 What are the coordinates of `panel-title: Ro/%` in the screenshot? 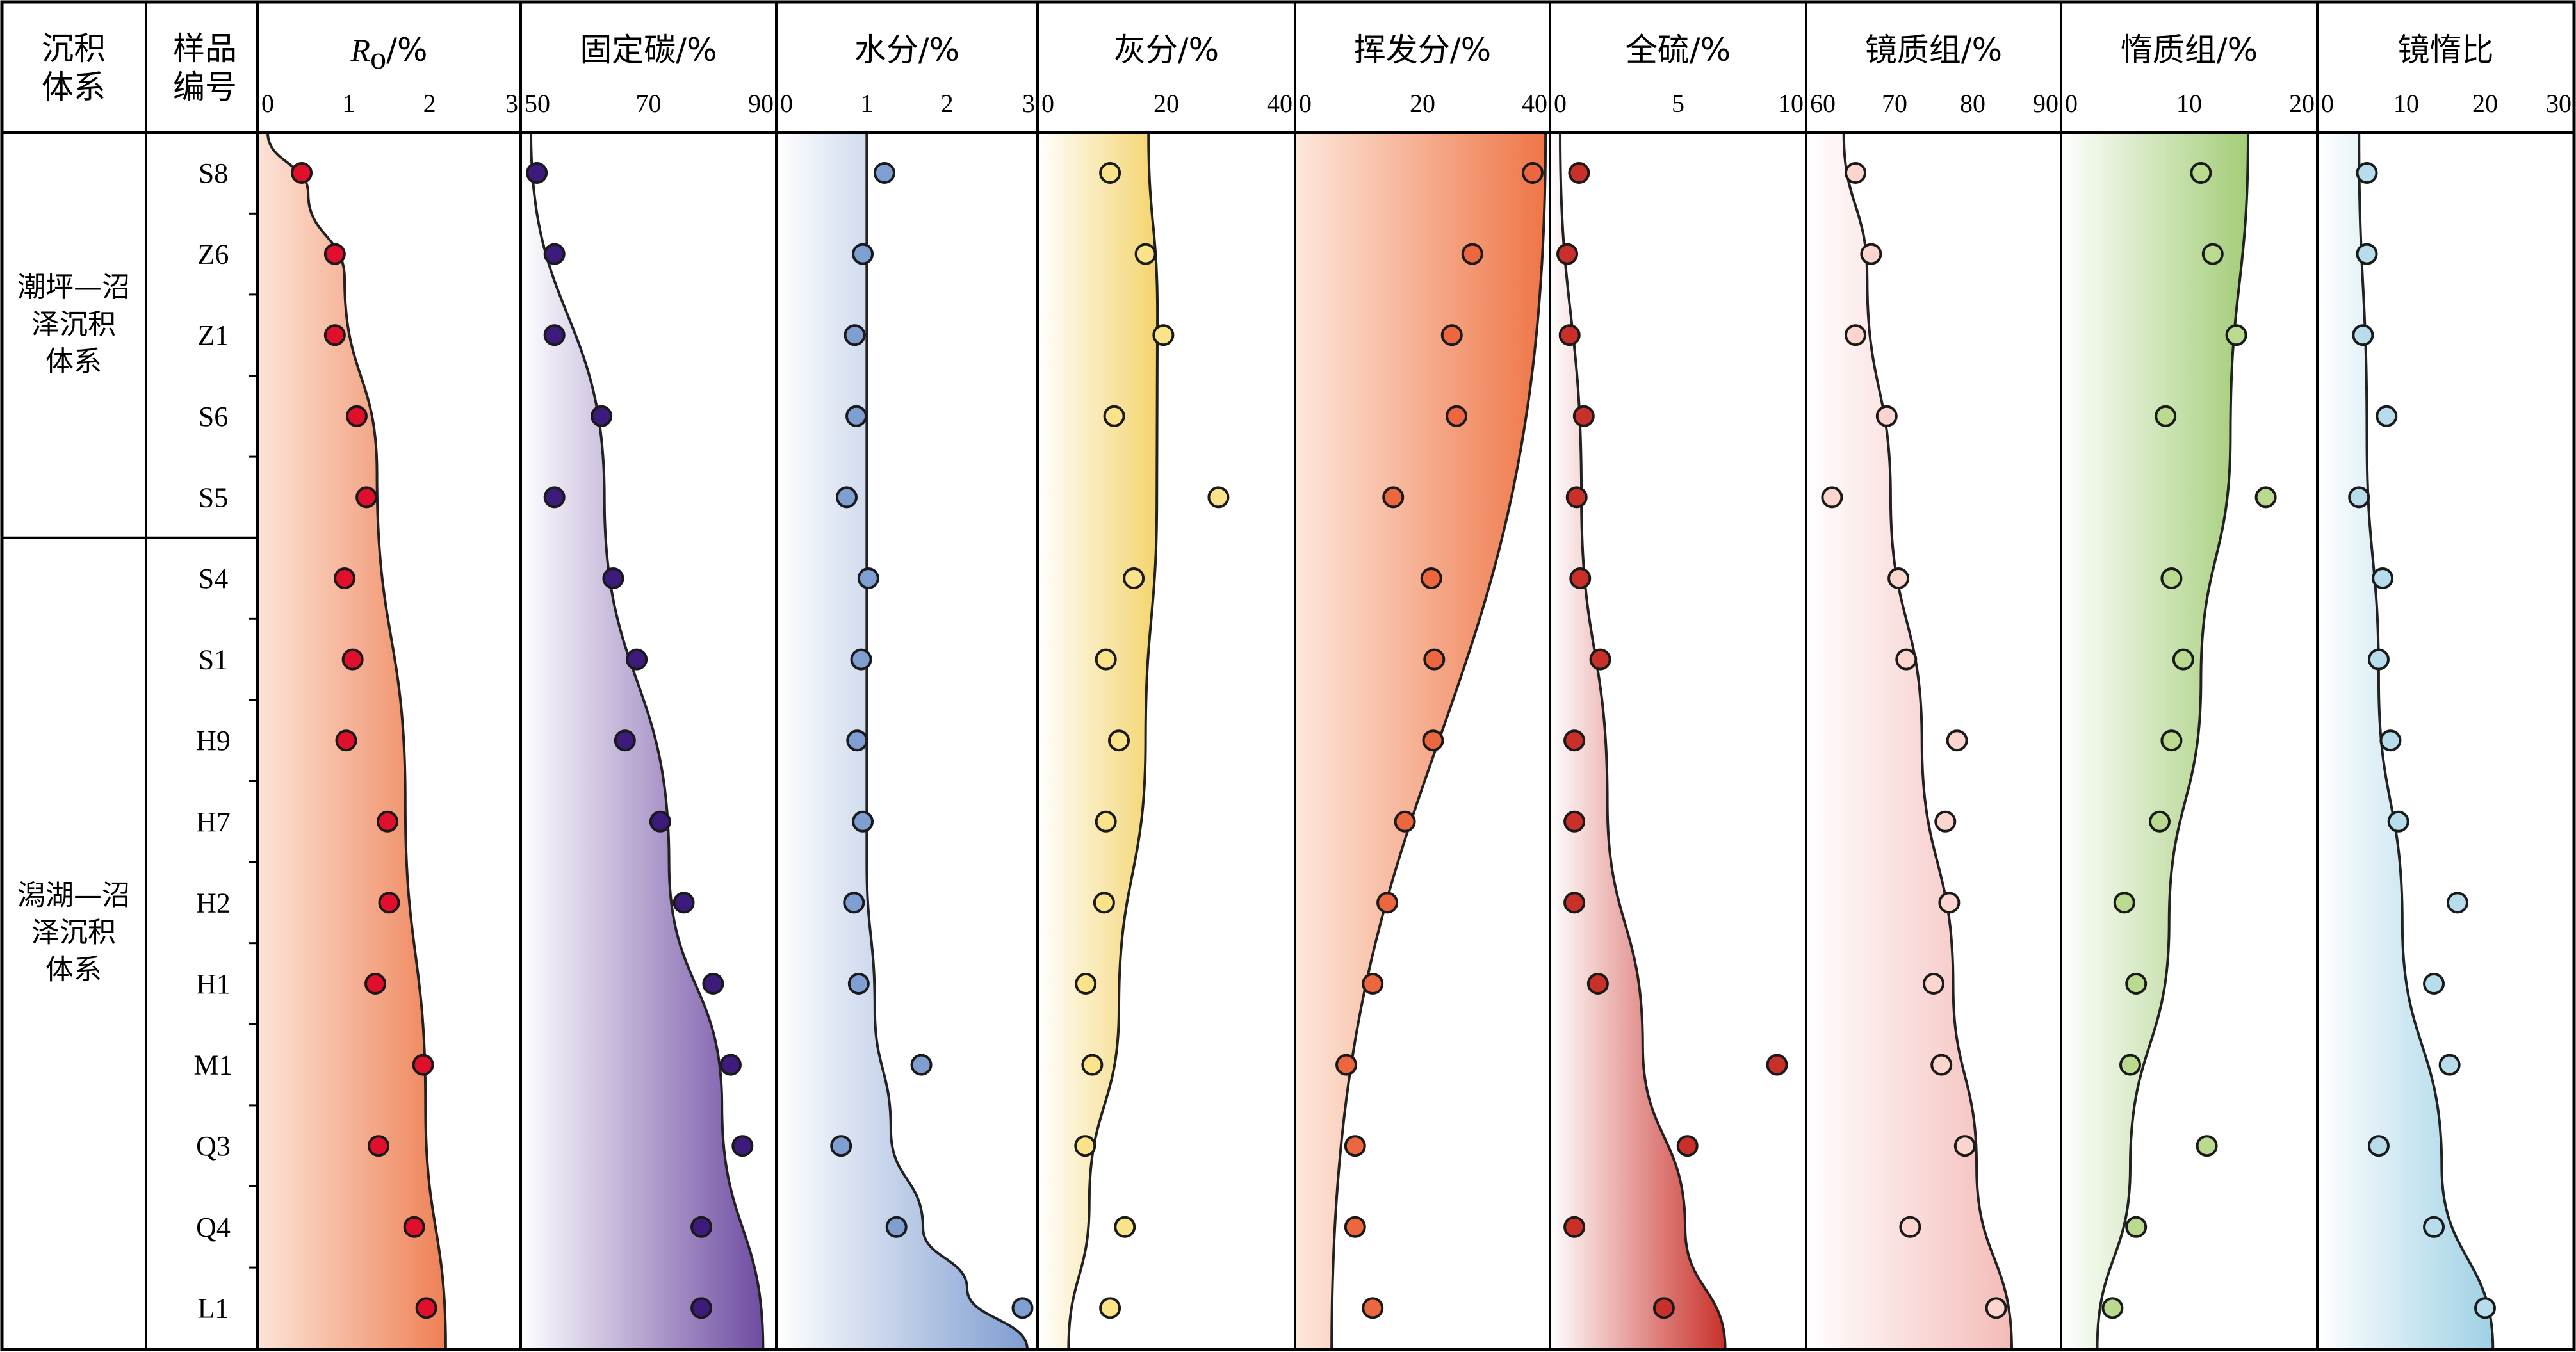 It's located at (389, 53).